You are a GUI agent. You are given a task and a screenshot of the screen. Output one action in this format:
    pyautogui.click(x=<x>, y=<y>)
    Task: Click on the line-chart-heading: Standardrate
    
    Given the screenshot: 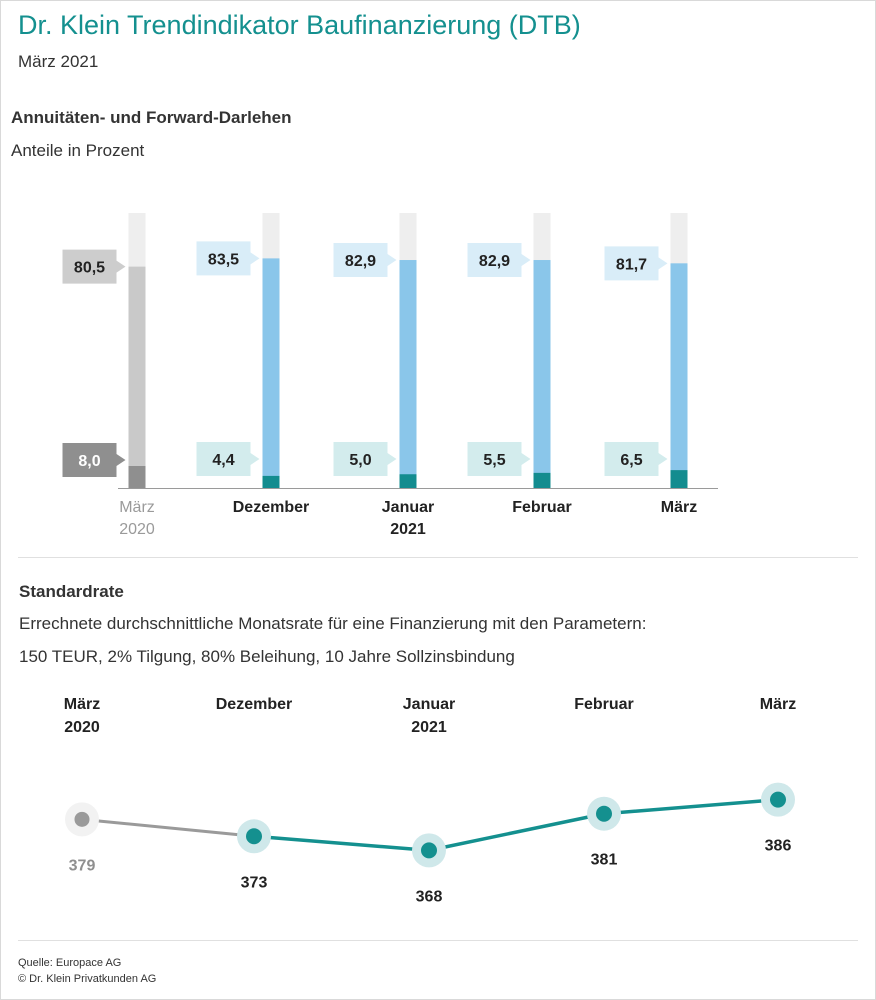 What is the action you would take?
    pyautogui.click(x=71, y=591)
    